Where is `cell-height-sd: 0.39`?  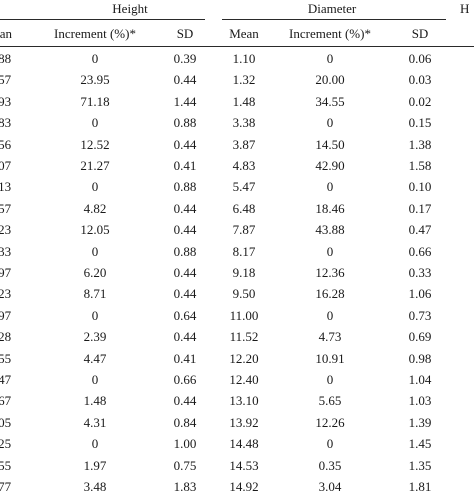 cell-height-sd: 0.39 is located at coordinates (185, 58).